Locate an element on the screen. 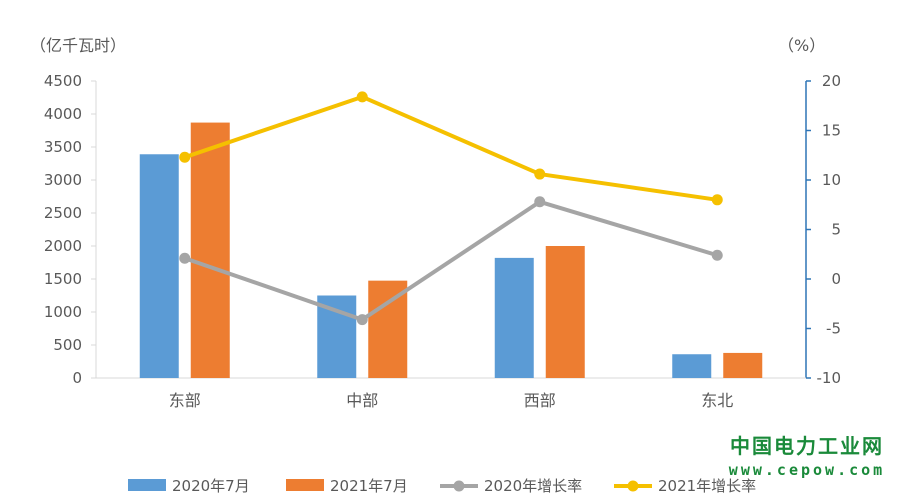  left-axis-tick-label: 1500 is located at coordinates (63, 279).